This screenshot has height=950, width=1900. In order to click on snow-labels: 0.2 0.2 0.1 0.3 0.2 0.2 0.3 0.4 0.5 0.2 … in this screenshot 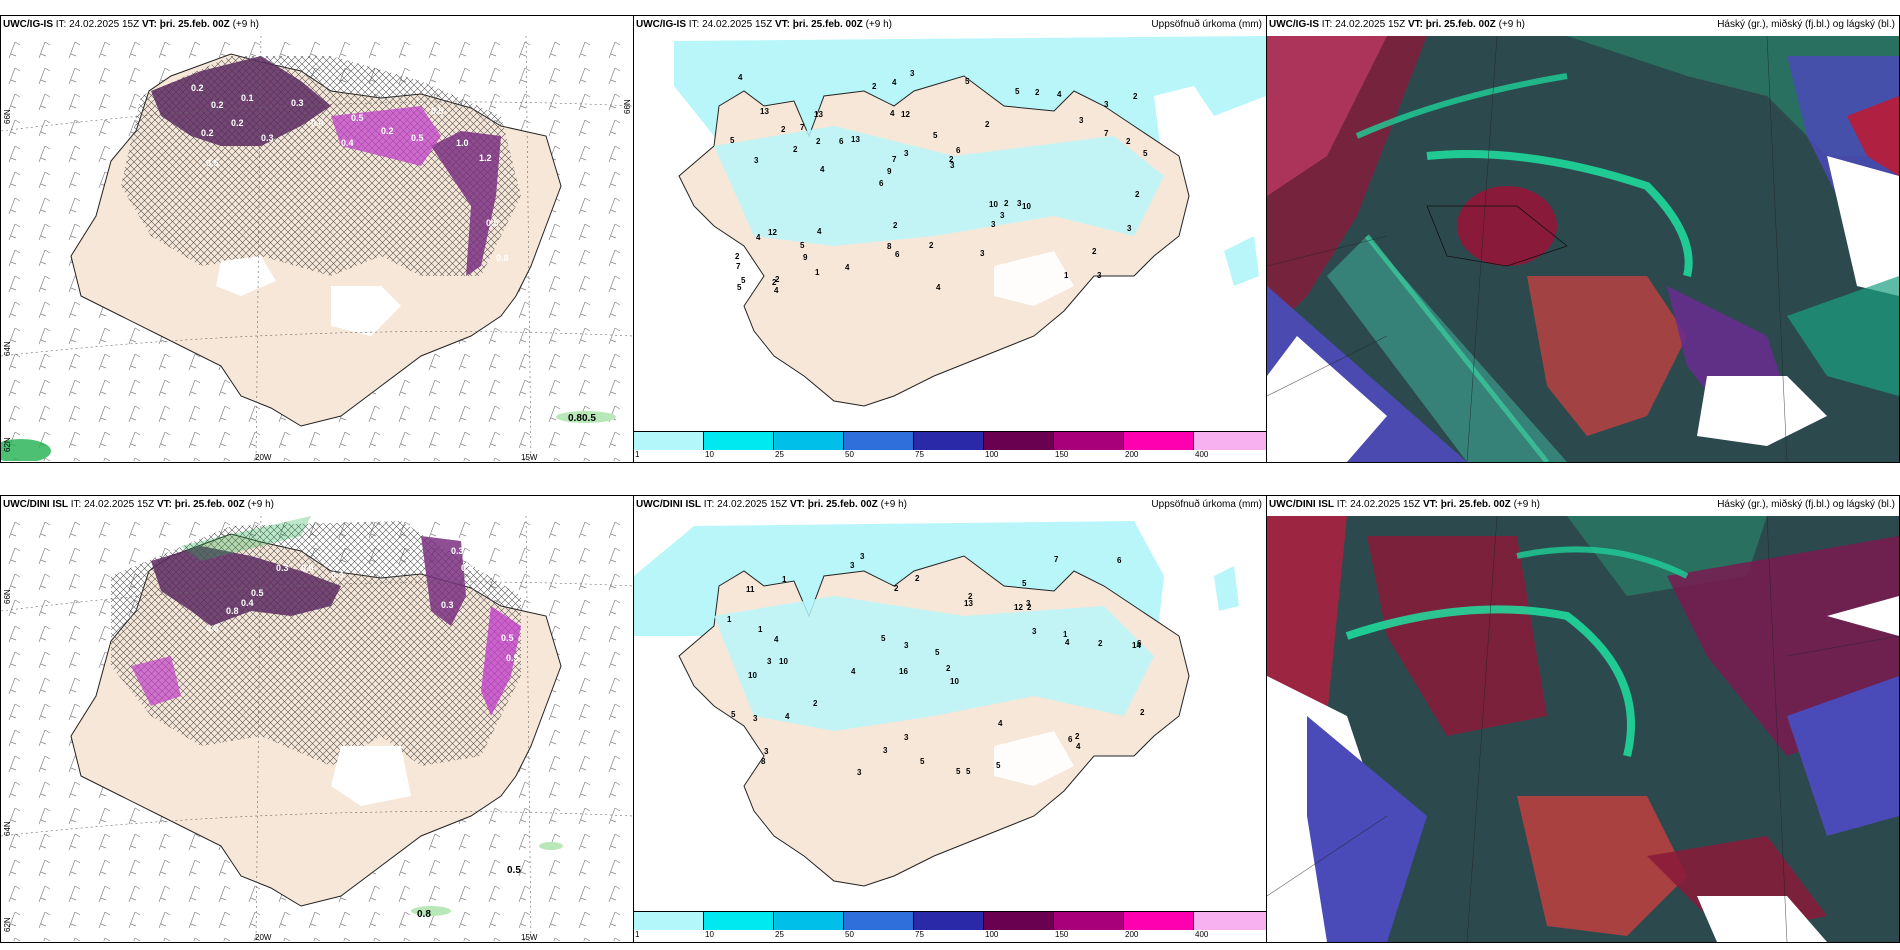, I will do `click(350, 173)`.